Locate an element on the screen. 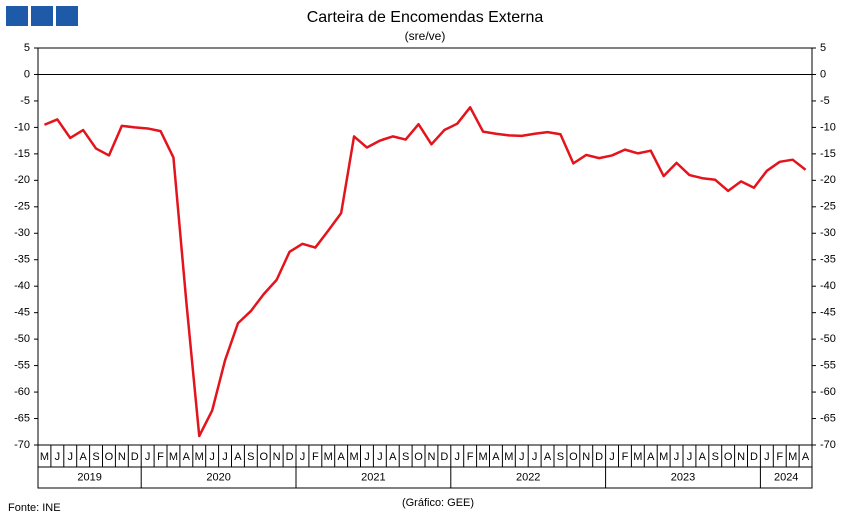 This screenshot has width=850, height=521. y-tick-label: -5 is located at coordinates (25, 101).